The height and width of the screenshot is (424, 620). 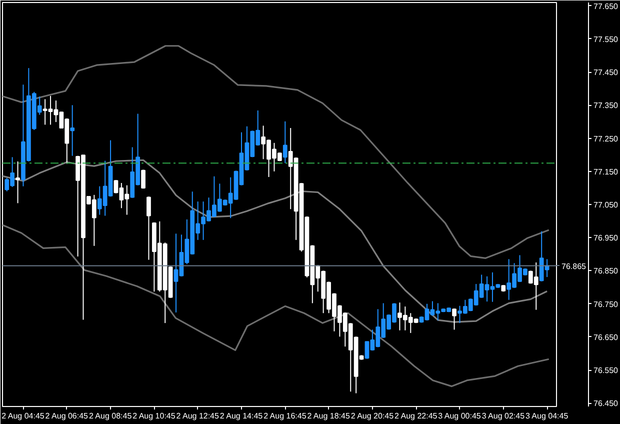 What do you see at coordinates (23, 416) in the screenshot?
I see `x-tick-label: 2 Aug 04:45` at bounding box center [23, 416].